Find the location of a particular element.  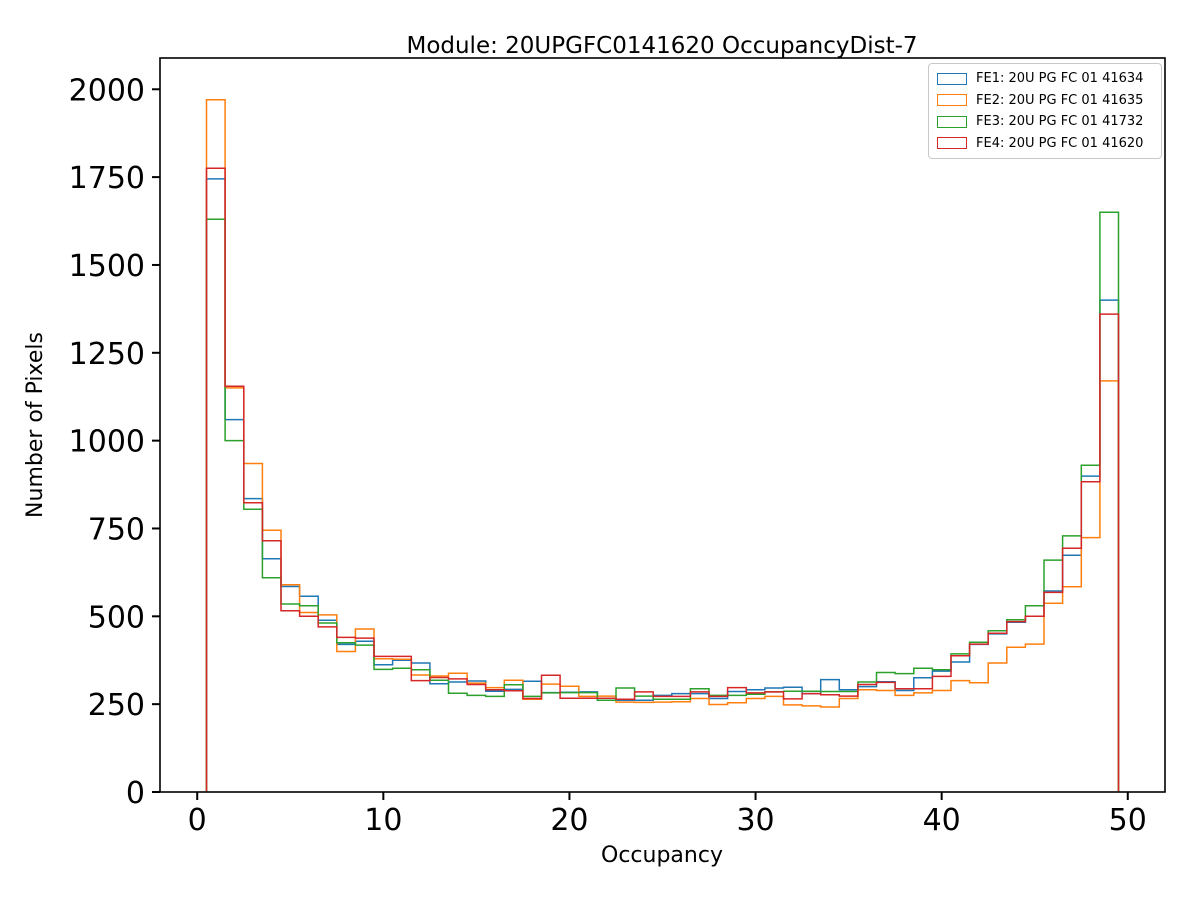

y-tick-label: 1000 is located at coordinates (107, 442).